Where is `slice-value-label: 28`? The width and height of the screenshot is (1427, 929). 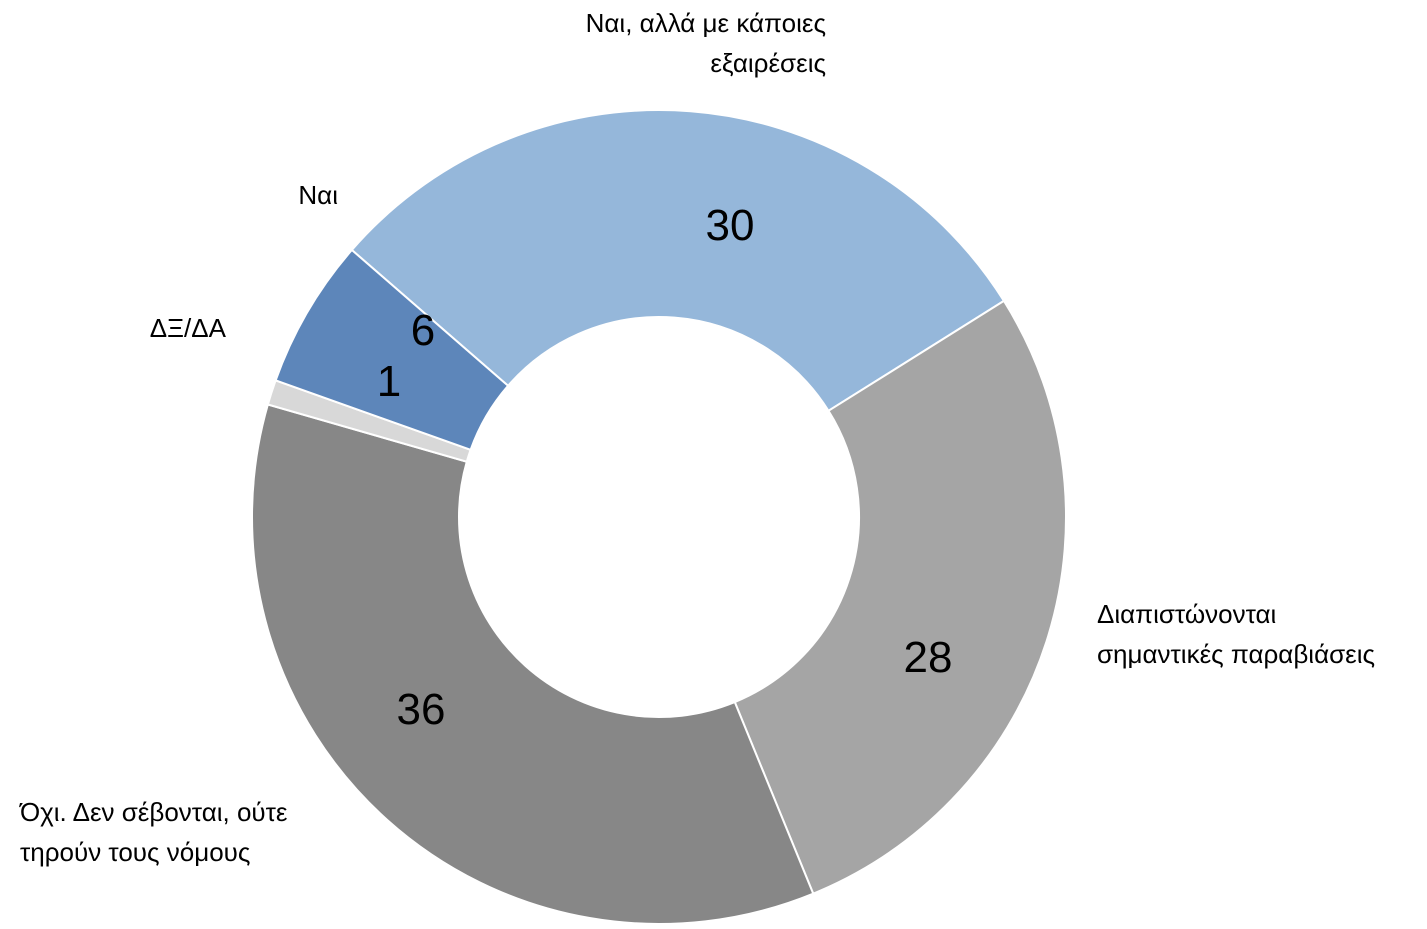
slice-value-label: 28 is located at coordinates (928, 657).